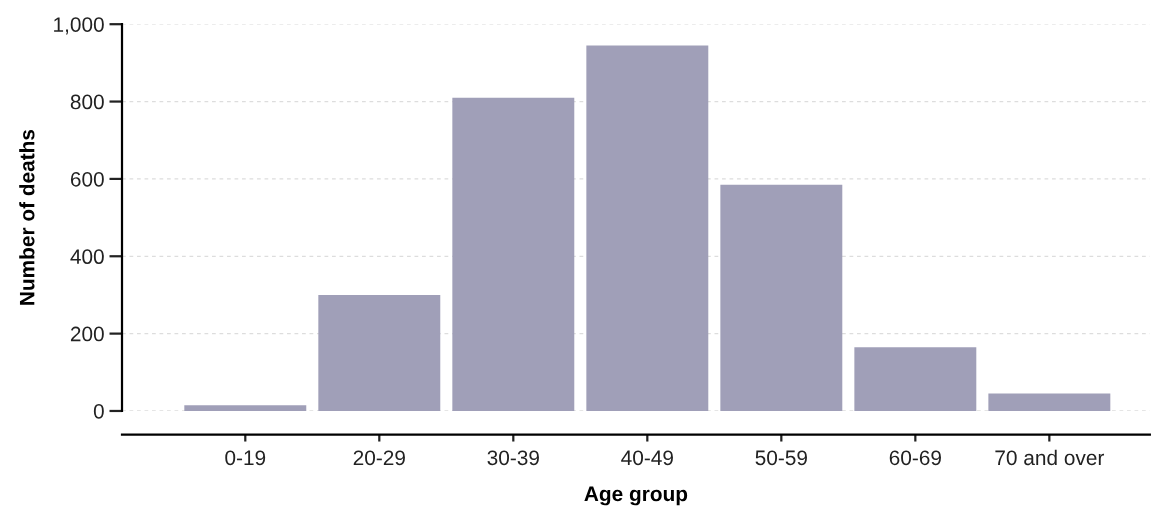 The height and width of the screenshot is (515, 1151). What do you see at coordinates (513, 458) in the screenshot?
I see `x-tick-label: 30-39` at bounding box center [513, 458].